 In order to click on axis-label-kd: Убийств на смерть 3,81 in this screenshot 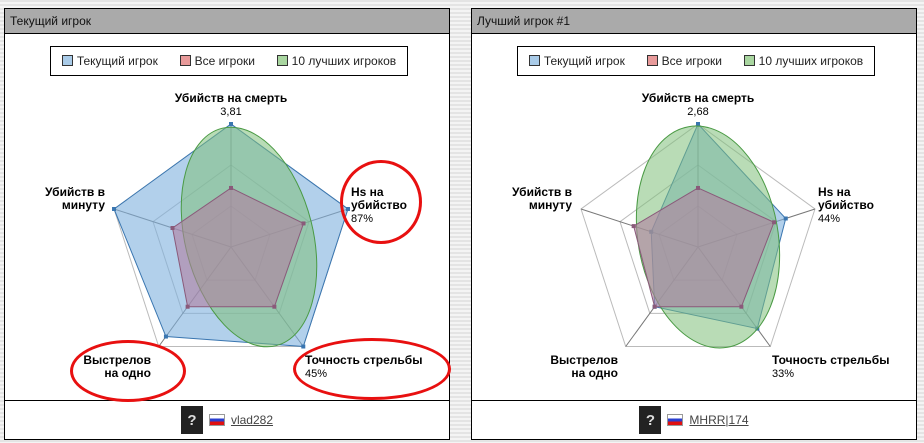, I will do `click(231, 105)`.